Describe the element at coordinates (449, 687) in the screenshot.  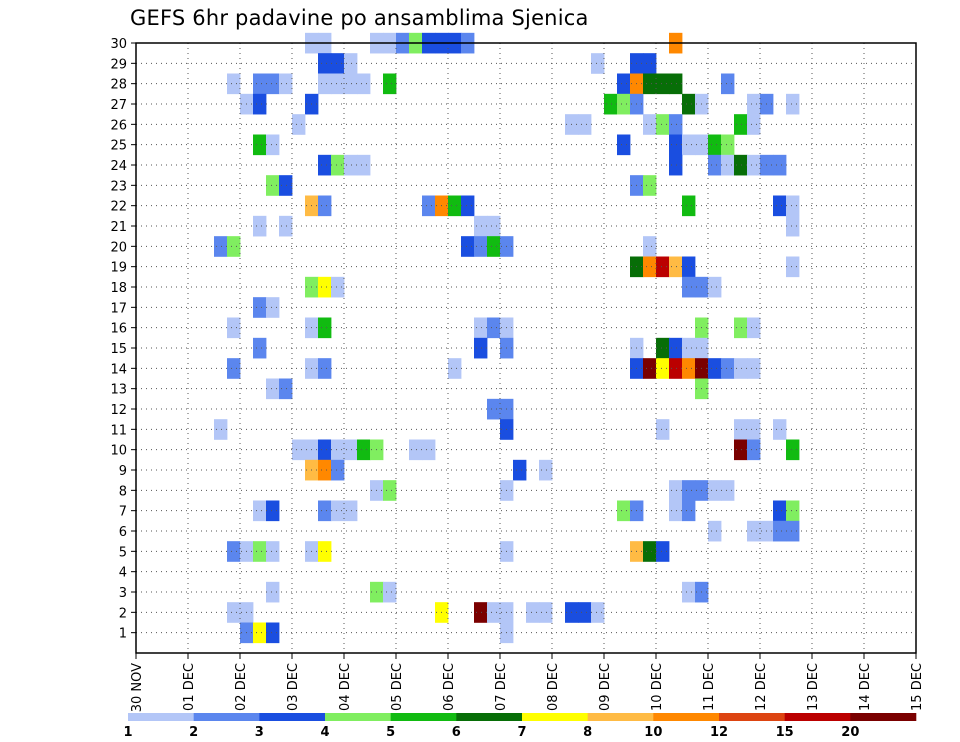
I see `x-tick-label: 06 DEC` at that location.